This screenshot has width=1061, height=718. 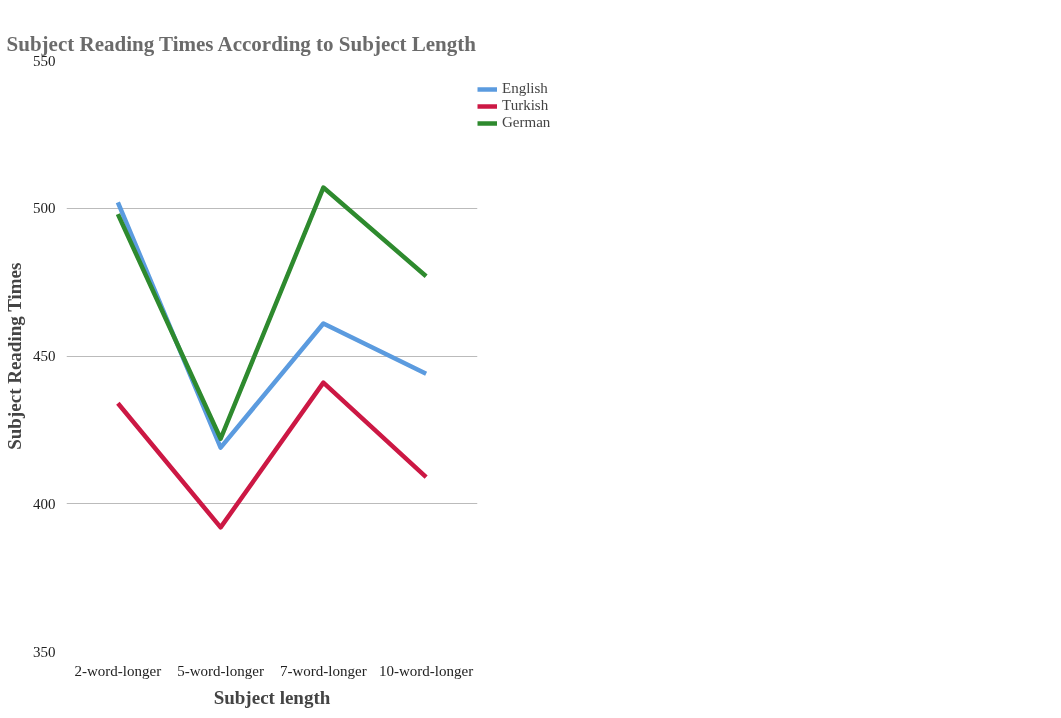 What do you see at coordinates (323, 670) in the screenshot?
I see `x-tick-label: 7-word-longer` at bounding box center [323, 670].